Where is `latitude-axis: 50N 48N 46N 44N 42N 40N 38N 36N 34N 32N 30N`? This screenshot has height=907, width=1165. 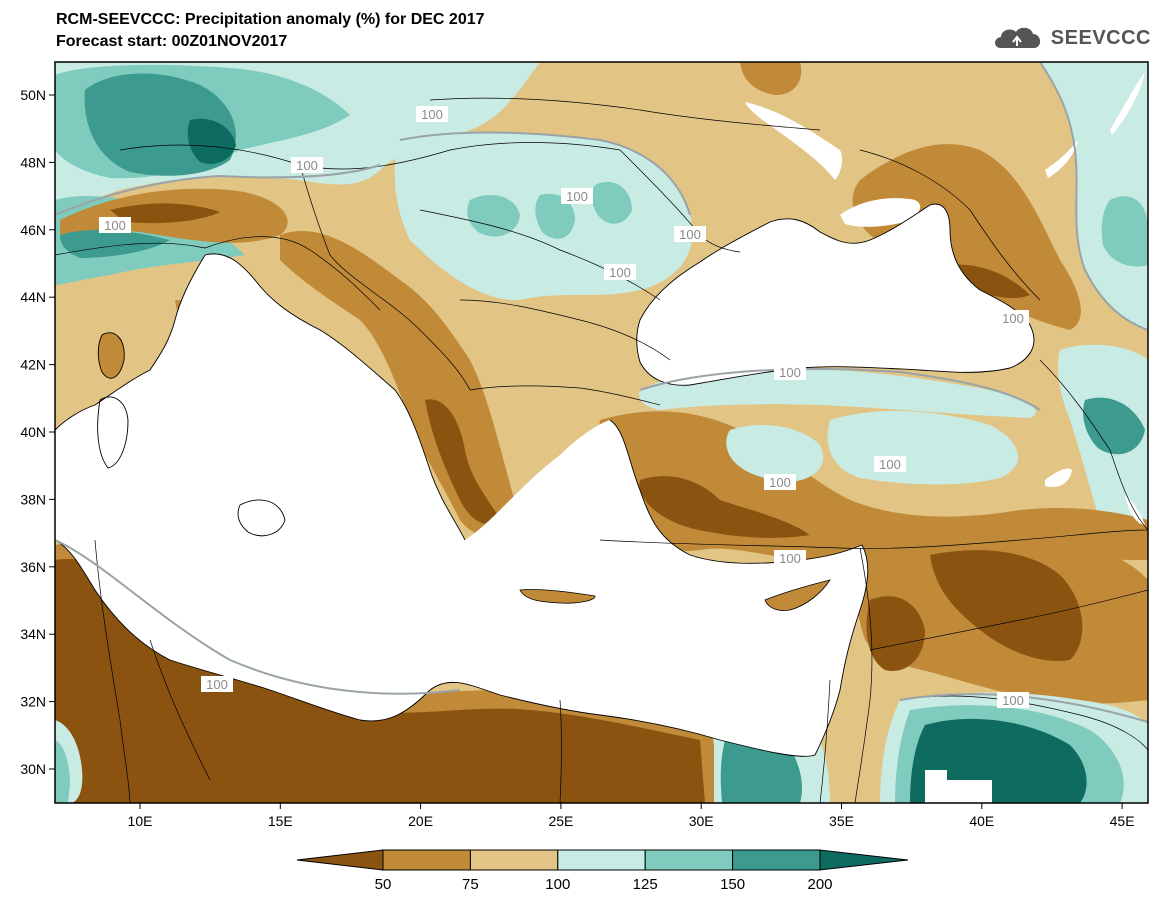 latitude-axis: 50N 48N 46N 44N 42N 40N 38N 36N 34N 32N 30N is located at coordinates (37, 432).